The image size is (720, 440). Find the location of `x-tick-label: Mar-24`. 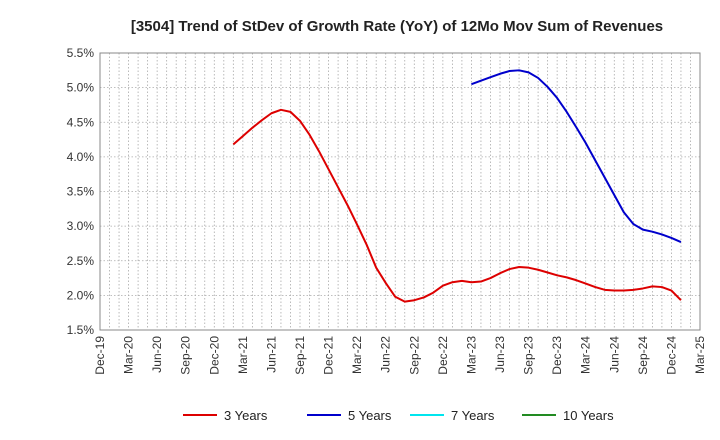

x-tick-label: Mar-24 is located at coordinates (586, 355).